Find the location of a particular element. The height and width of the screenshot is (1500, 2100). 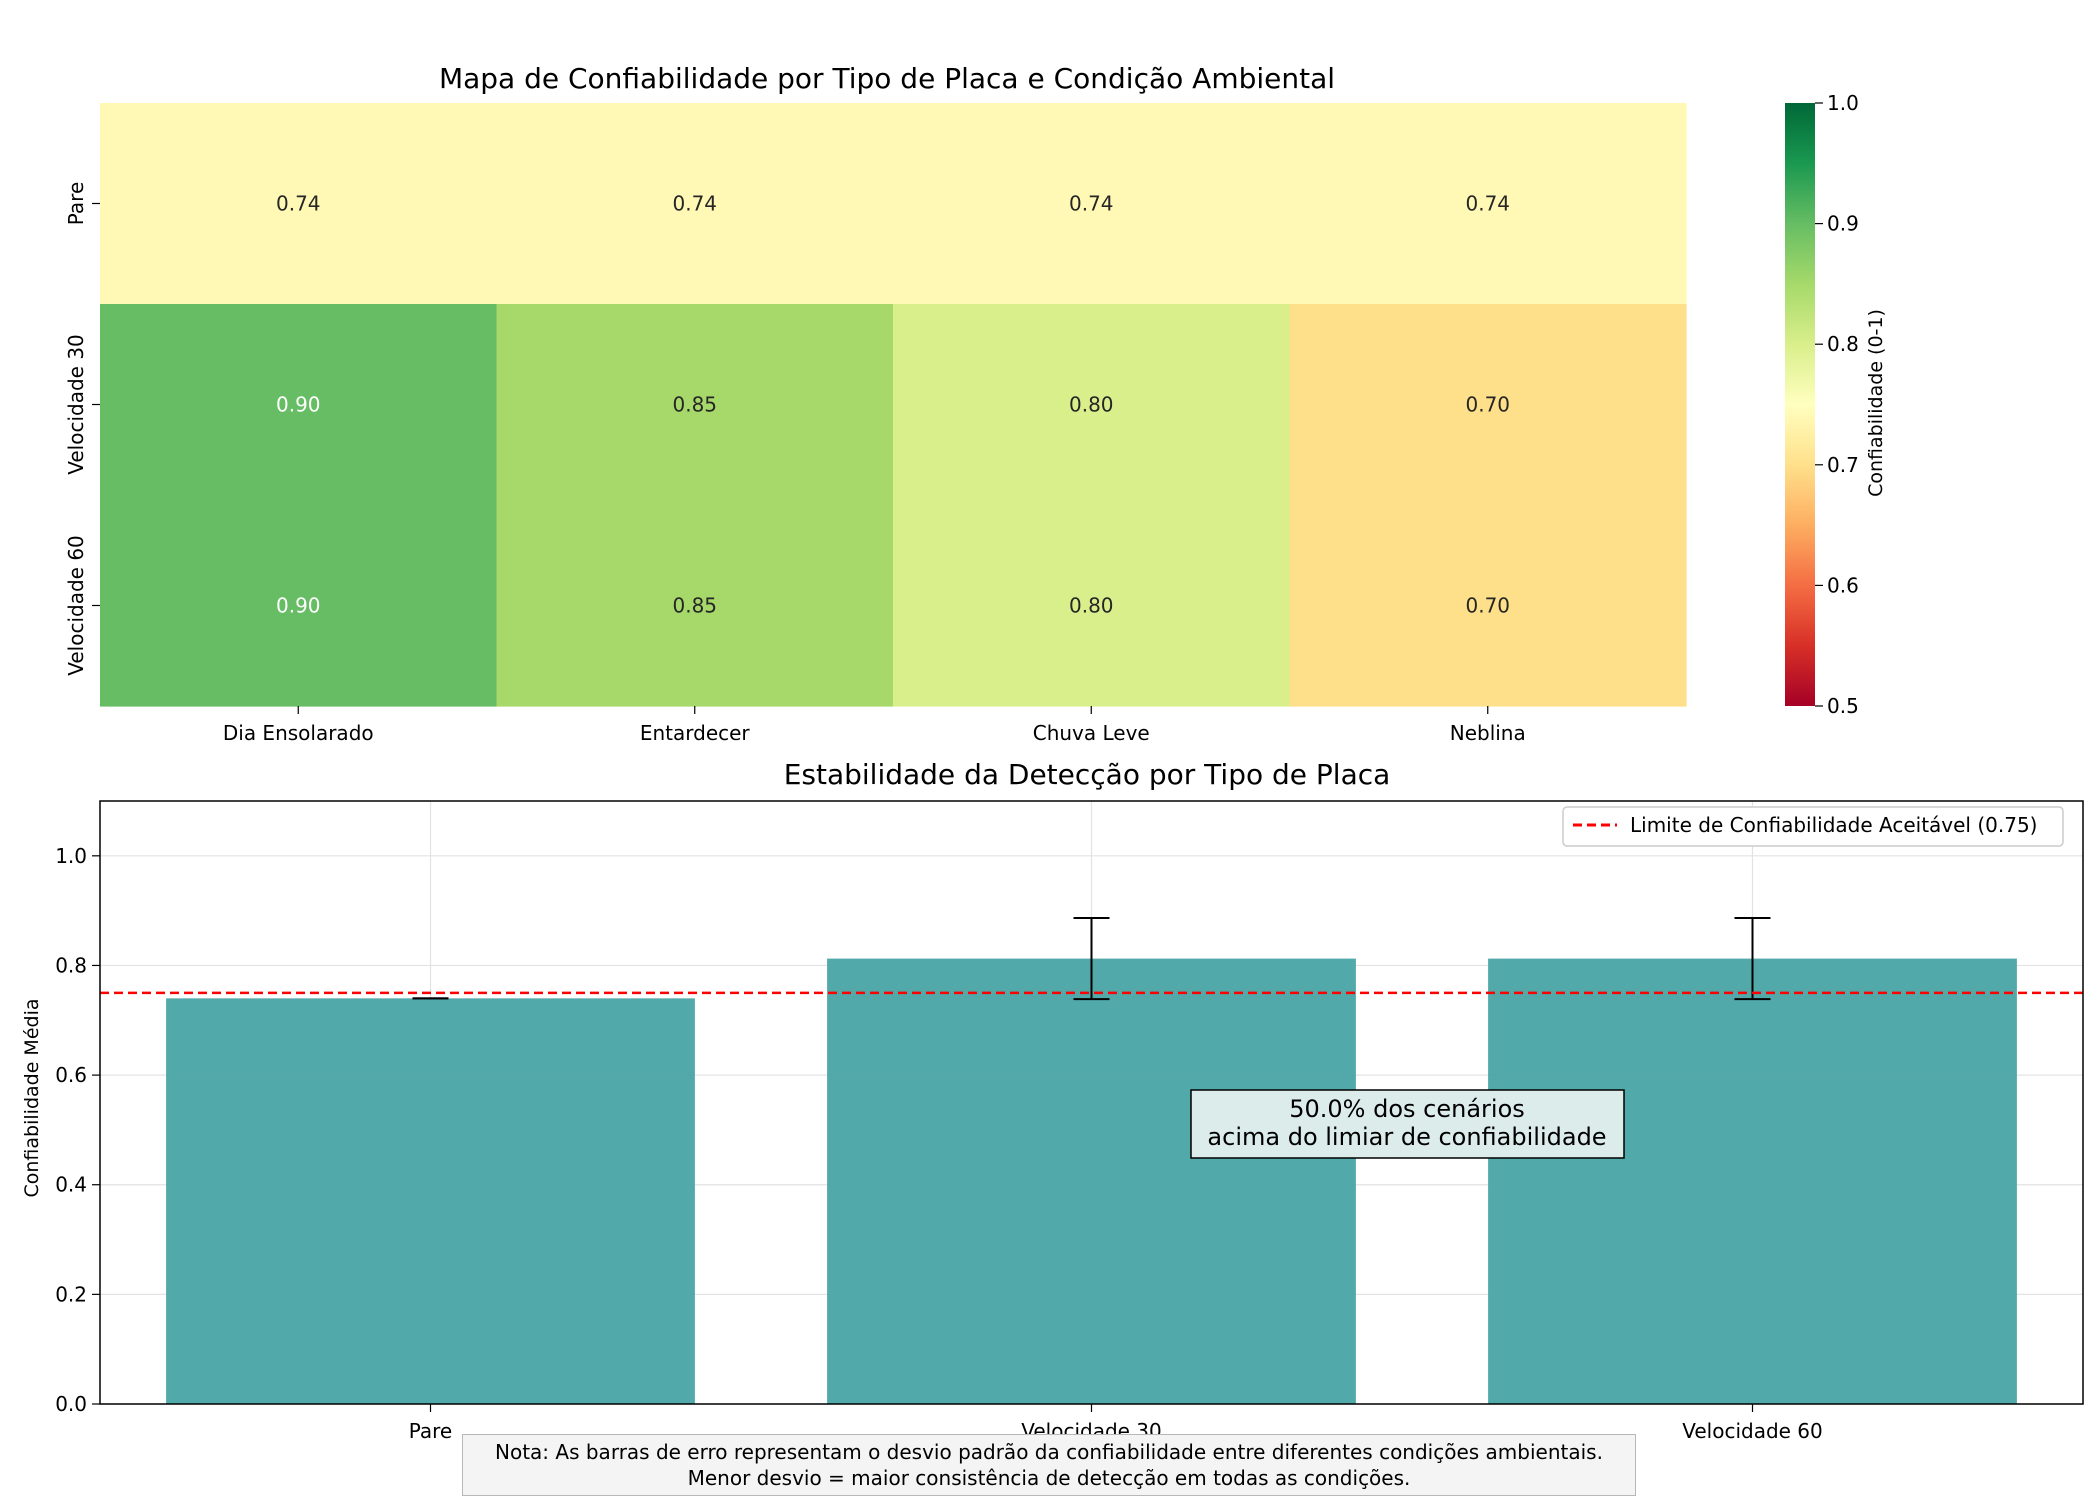

heatmap-colorbar: 0.5 0.6 0.7 0.8 0.9 1.0 is located at coordinates (1822, 404).